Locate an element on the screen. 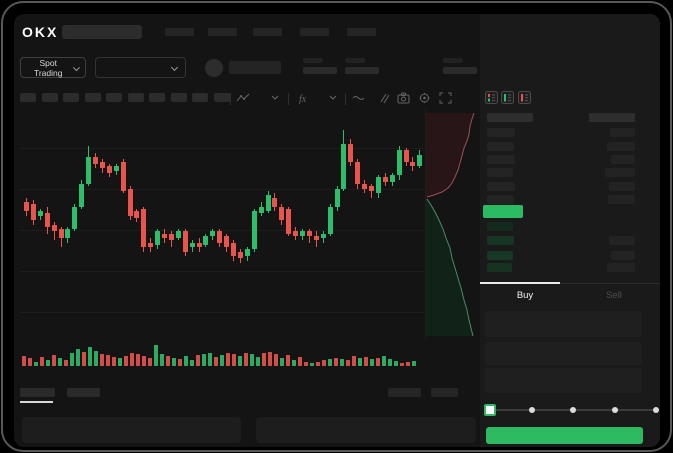 The image size is (673, 453). pair-selector-dropdown is located at coordinates (140, 67).